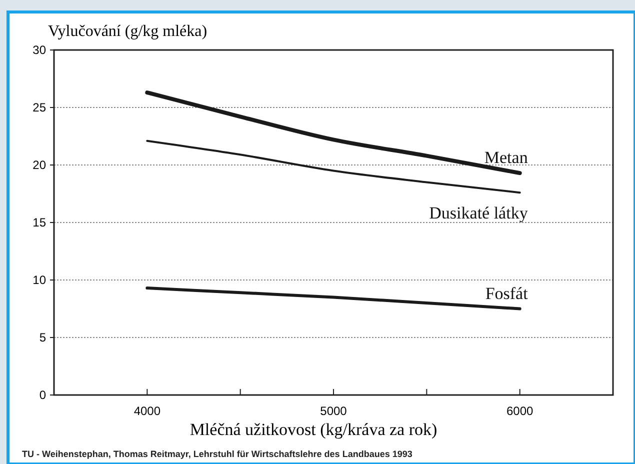 The width and height of the screenshot is (635, 464). Describe the element at coordinates (314, 429) in the screenshot. I see `x-axis-title: Mléčná užitkovost (kg/kráva za rok)` at that location.